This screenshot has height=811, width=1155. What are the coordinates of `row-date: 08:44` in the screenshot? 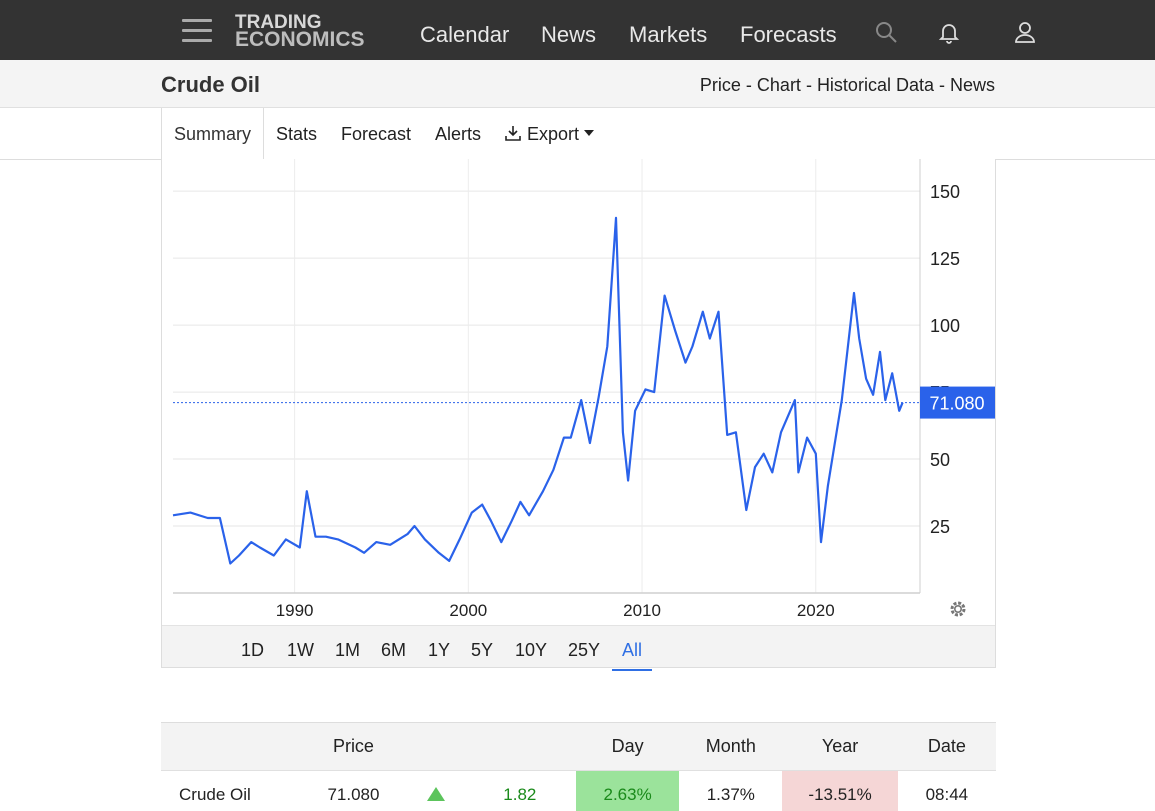 It's located at (946, 790).